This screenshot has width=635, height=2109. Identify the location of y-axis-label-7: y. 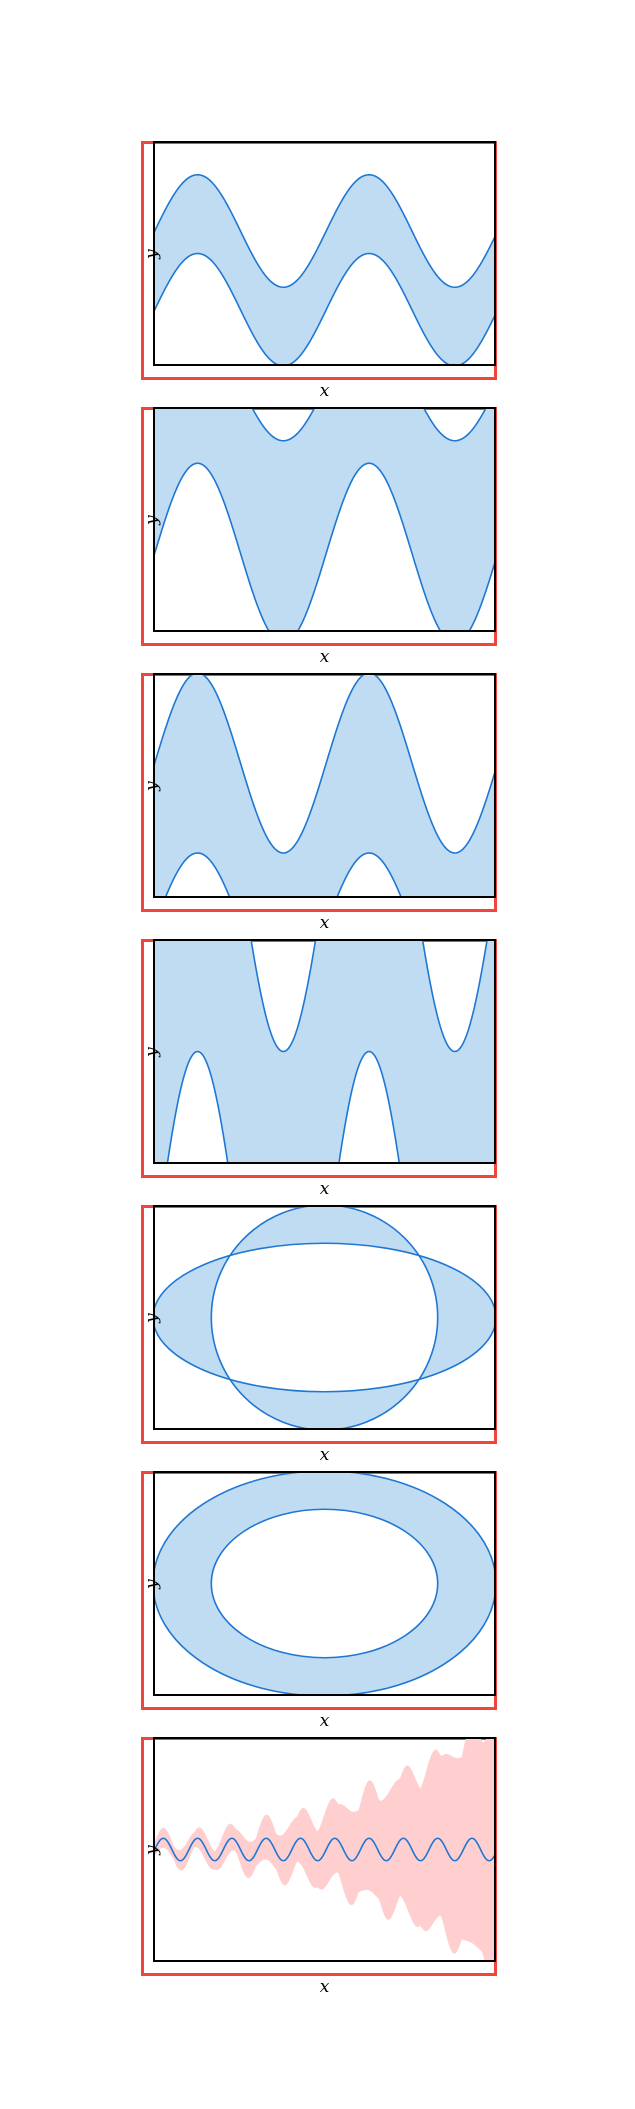
(152, 1850).